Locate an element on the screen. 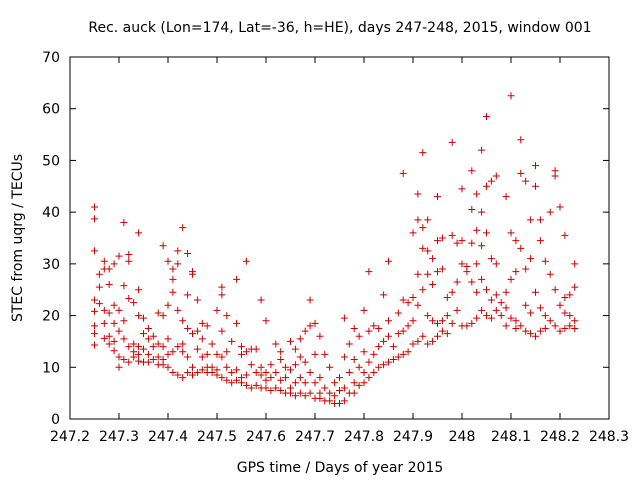  x-tick-label: 247.9 is located at coordinates (413, 437).